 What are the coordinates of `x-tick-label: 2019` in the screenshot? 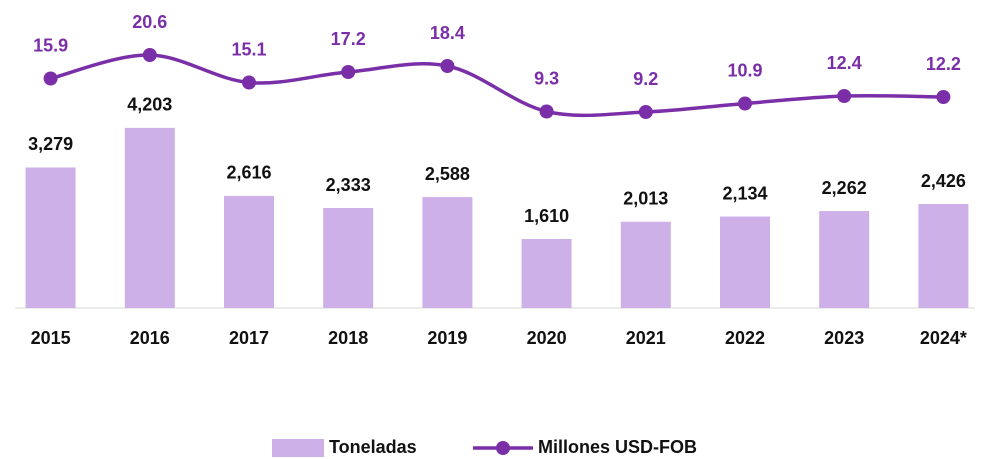 It's located at (447, 338).